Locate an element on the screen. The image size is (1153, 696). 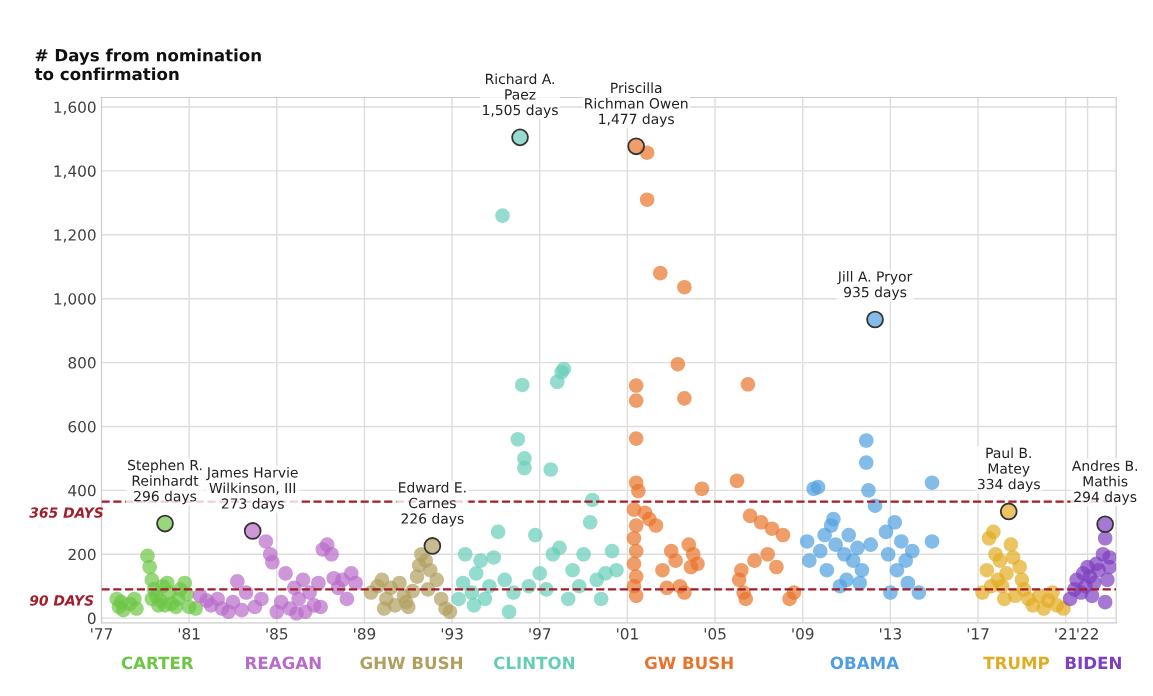
y-tick-label: 1,200 is located at coordinates (75, 236).